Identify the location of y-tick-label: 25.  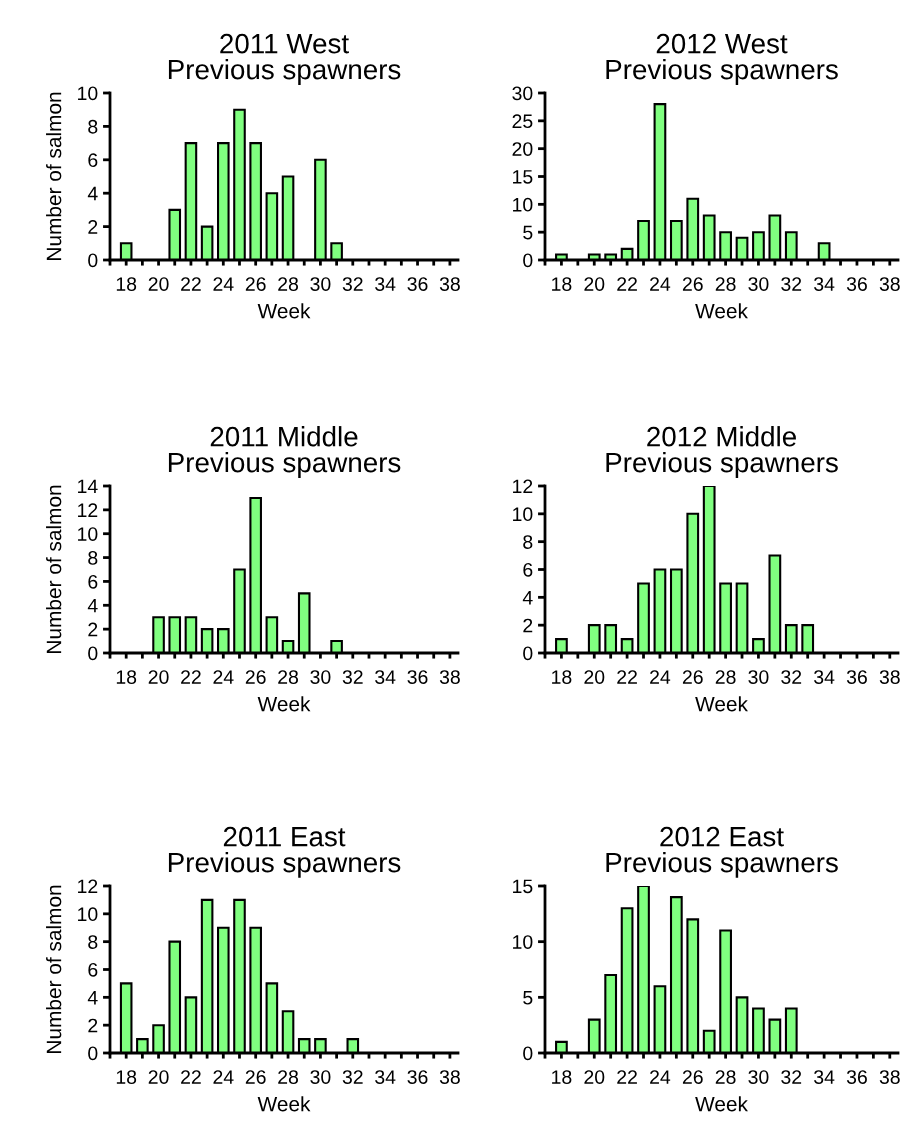
(522, 121).